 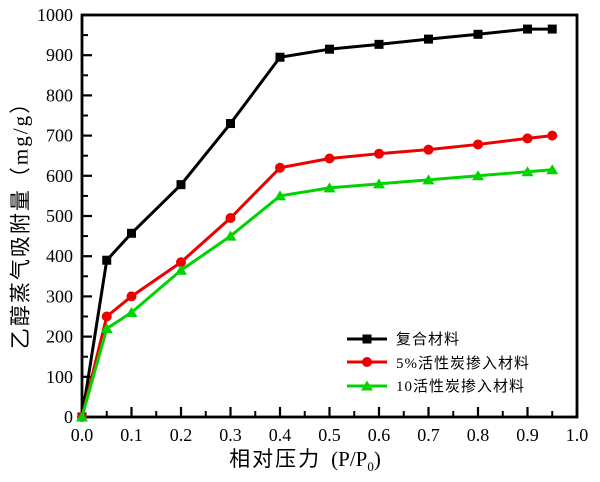 What do you see at coordinates (275, 458) in the screenshot?
I see `x-axis-label-text: 相对压力` at bounding box center [275, 458].